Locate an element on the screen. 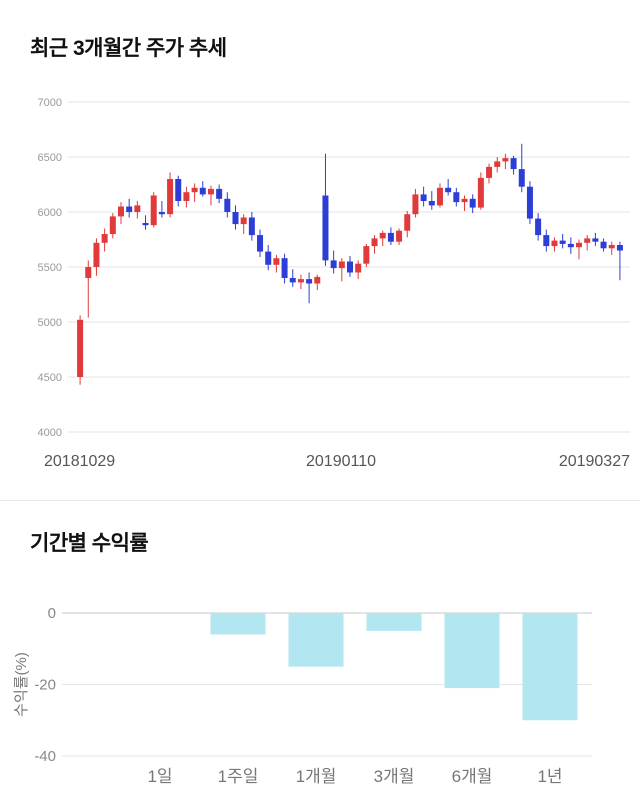  y-tick-label: -20 is located at coordinates (45, 685).